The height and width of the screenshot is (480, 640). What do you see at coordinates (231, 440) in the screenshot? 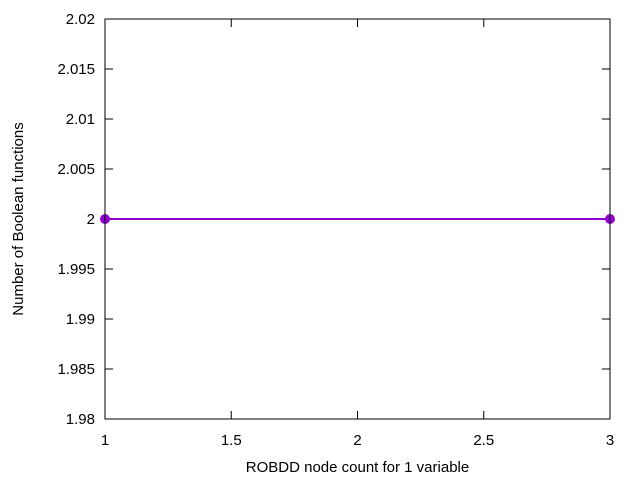
I see `x-tick-label: 1.5` at bounding box center [231, 440].